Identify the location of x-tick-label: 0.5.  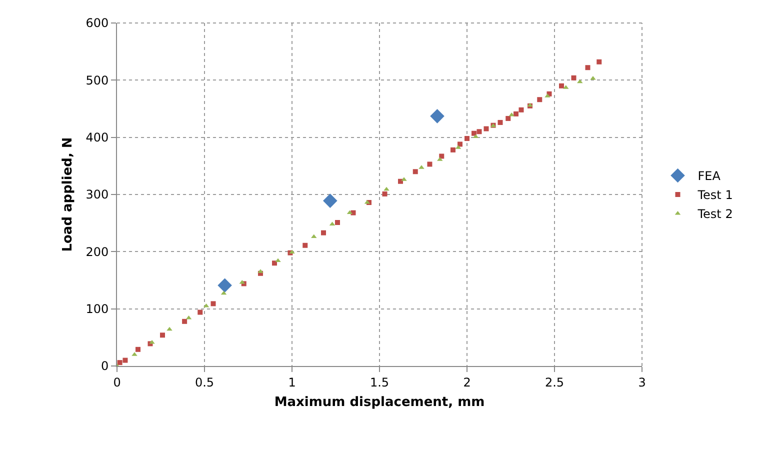
(204, 382).